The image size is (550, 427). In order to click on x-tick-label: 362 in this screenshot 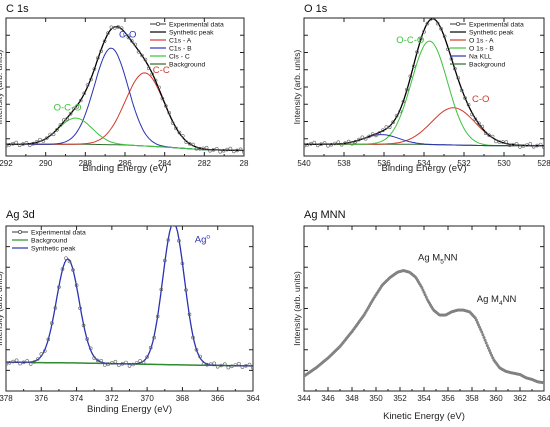, I will do `click(520, 398)`.